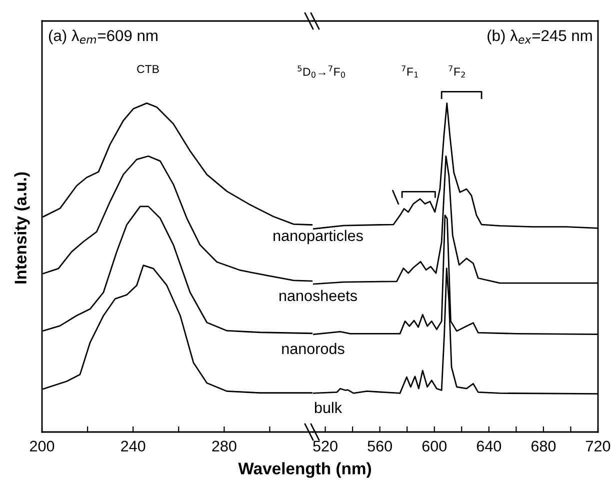 This screenshot has height=486, width=611. I want to click on x-tick-label: 600, so click(434, 446).